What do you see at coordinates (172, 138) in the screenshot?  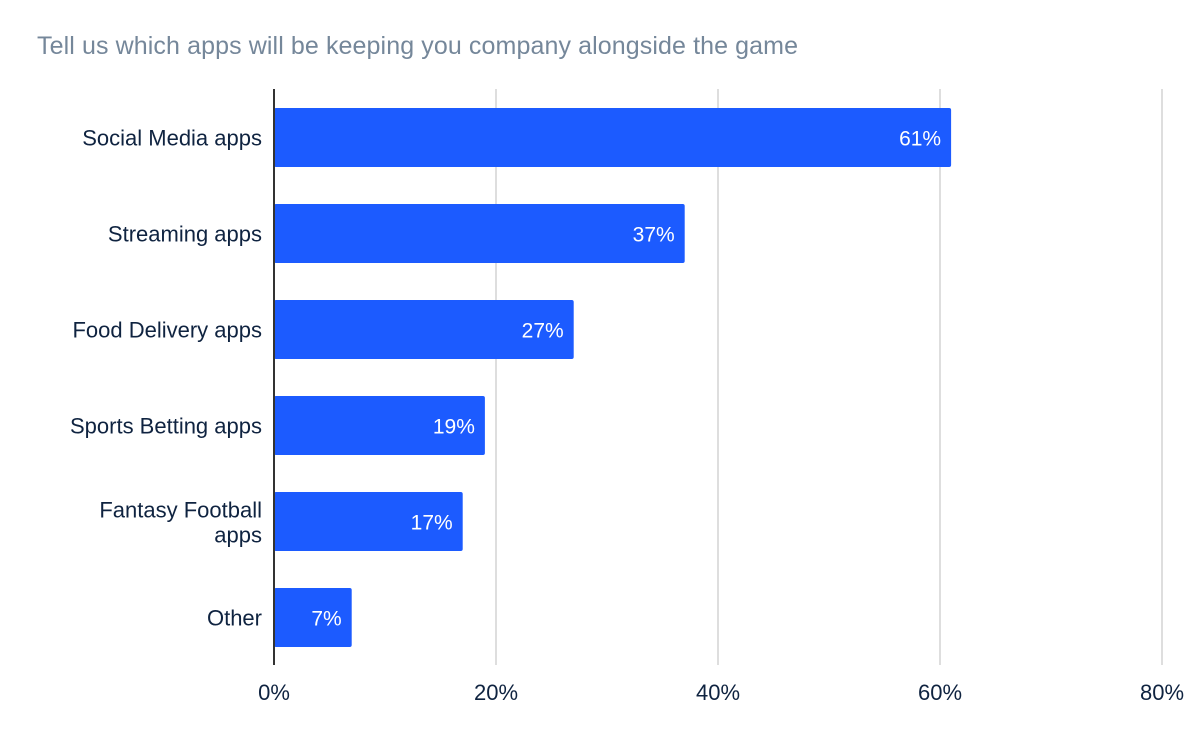 I see `category-label: Social Media apps` at bounding box center [172, 138].